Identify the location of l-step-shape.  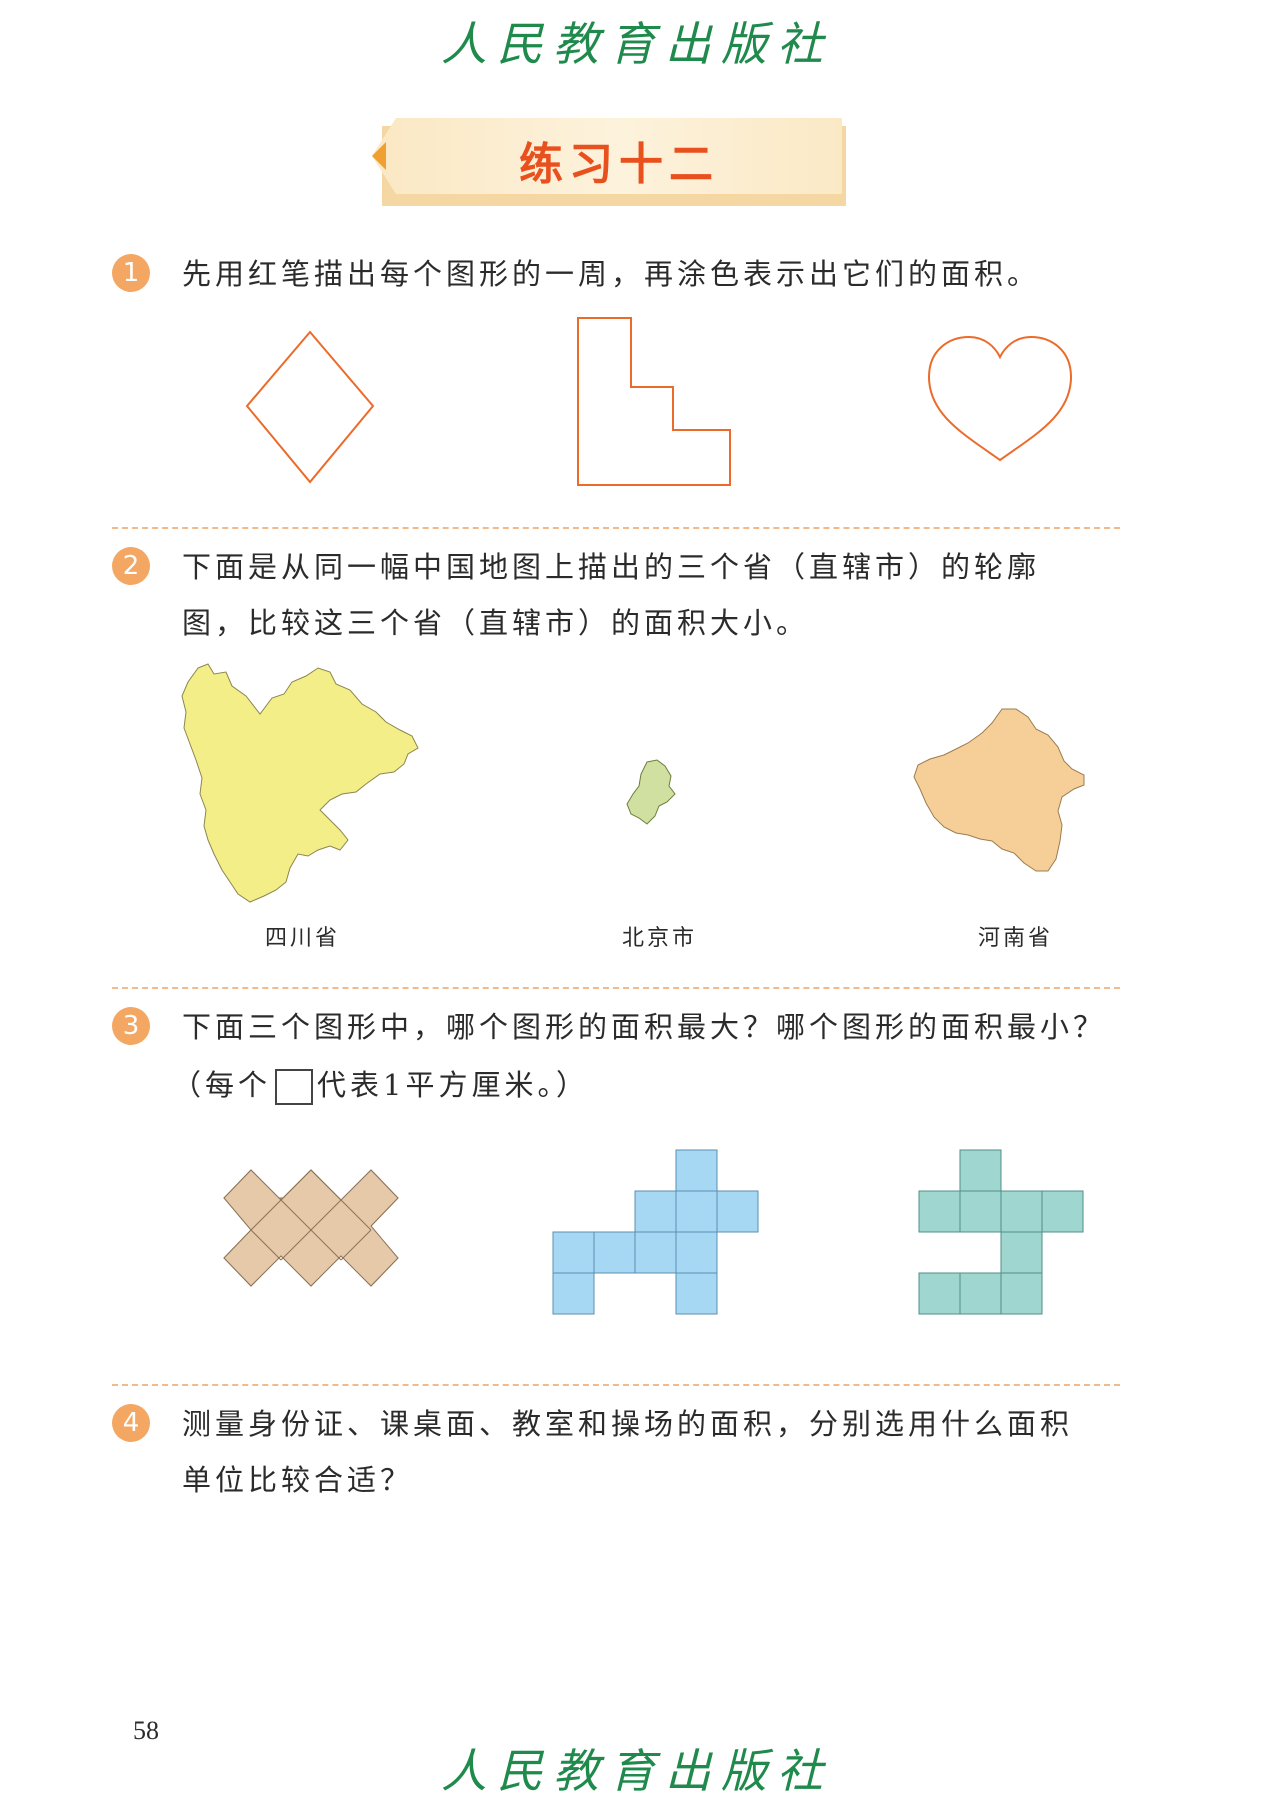
(654, 401).